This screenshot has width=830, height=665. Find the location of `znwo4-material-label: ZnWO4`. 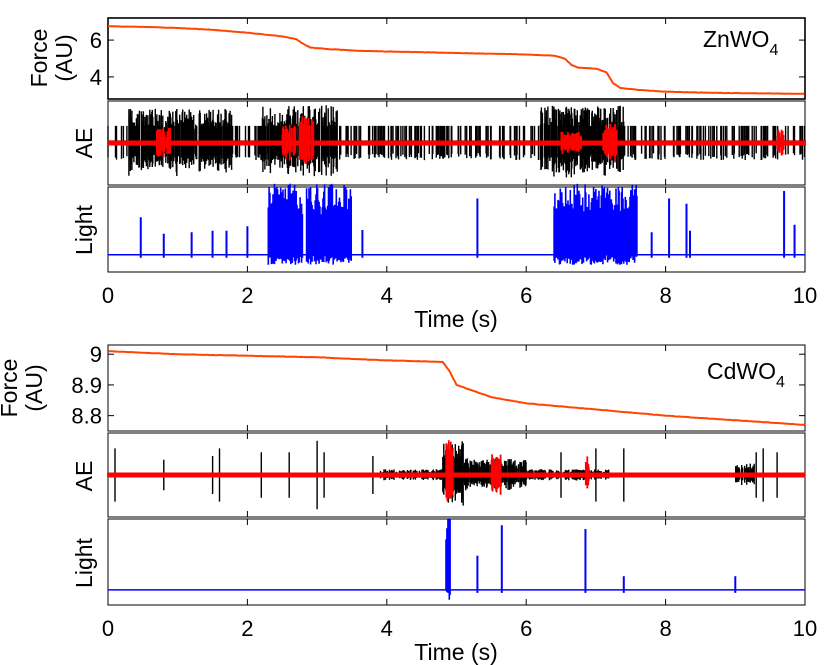

znwo4-material-label: ZnWO4 is located at coordinates (740, 42).